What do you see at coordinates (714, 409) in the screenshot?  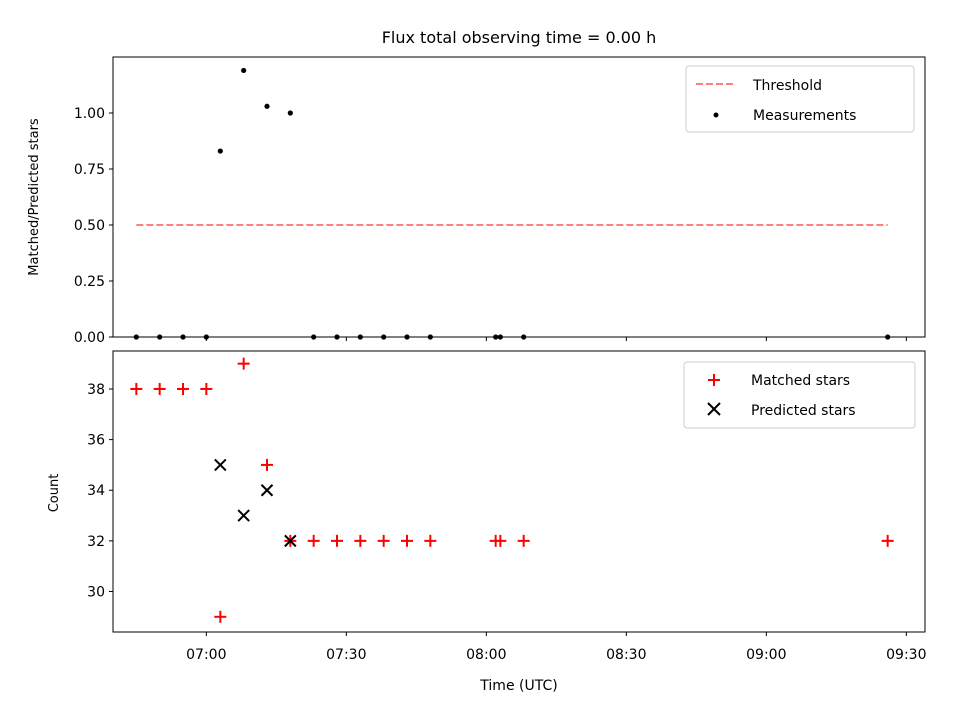 I see `legend-predicted-swatch` at bounding box center [714, 409].